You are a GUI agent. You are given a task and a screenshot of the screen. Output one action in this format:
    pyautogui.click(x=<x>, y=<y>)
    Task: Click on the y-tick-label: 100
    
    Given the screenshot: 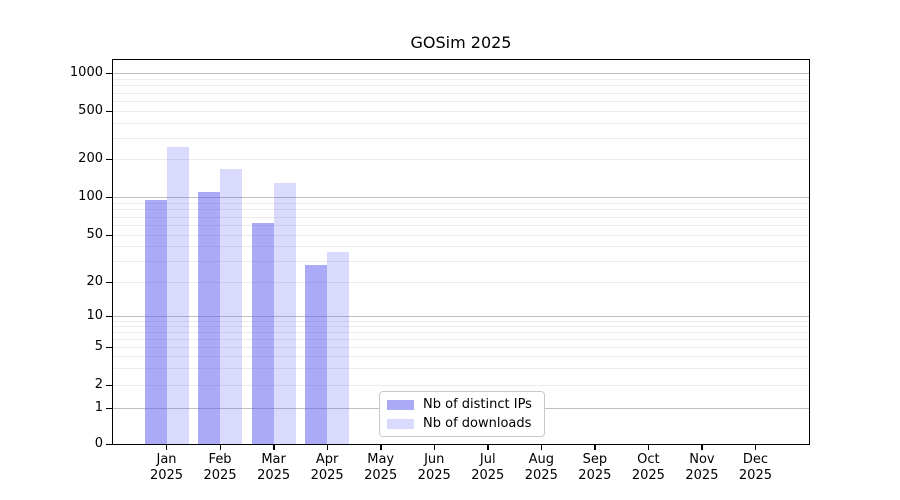 What is the action you would take?
    pyautogui.click(x=90, y=196)
    